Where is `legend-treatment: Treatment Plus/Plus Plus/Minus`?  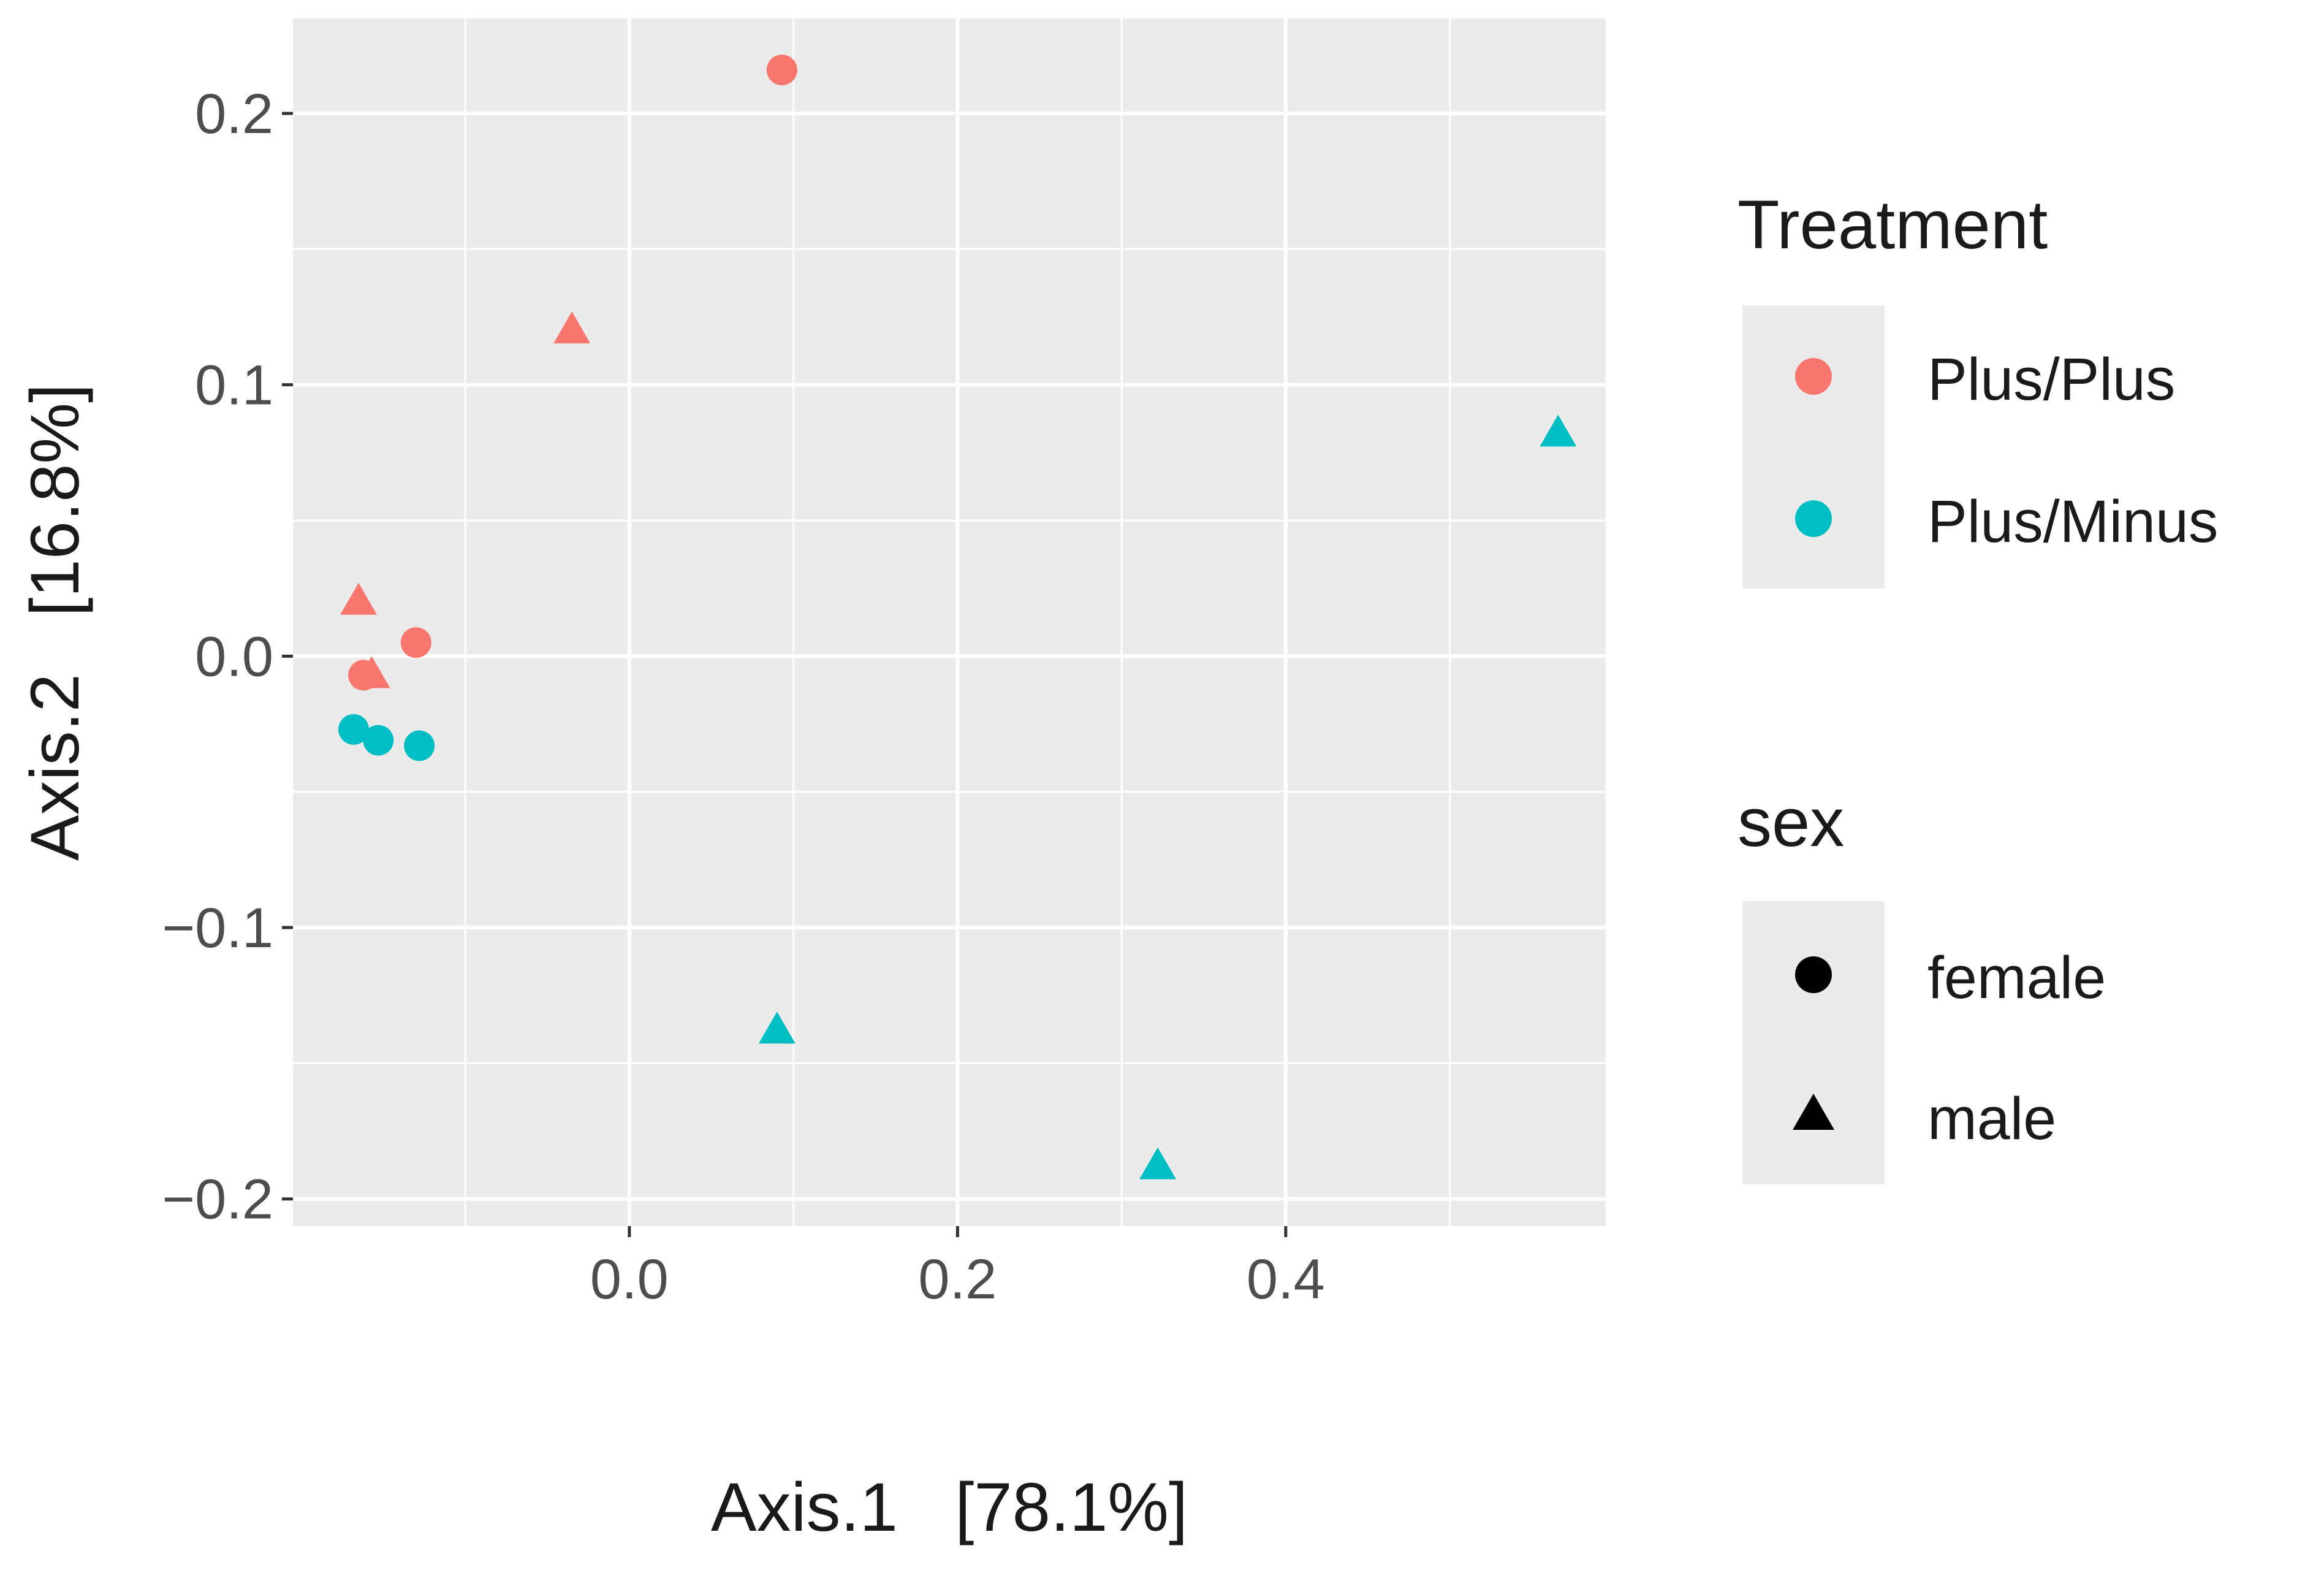
legend-treatment: Treatment Plus/Plus Plus/Minus is located at coordinates (1978, 388).